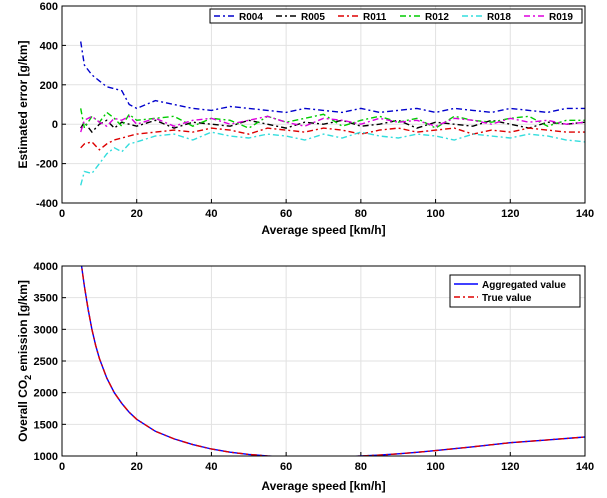 This screenshot has width=607, height=498. Describe the element at coordinates (47, 204) in the screenshot. I see `y-tick-label: -400` at that location.